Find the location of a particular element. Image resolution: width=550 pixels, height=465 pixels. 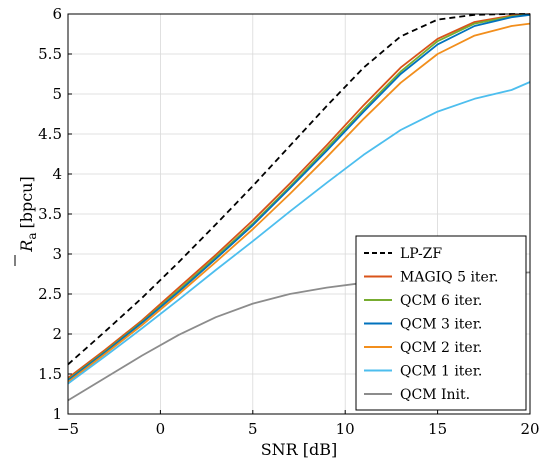

y-tick-label: 3.5 is located at coordinates (50, 214).